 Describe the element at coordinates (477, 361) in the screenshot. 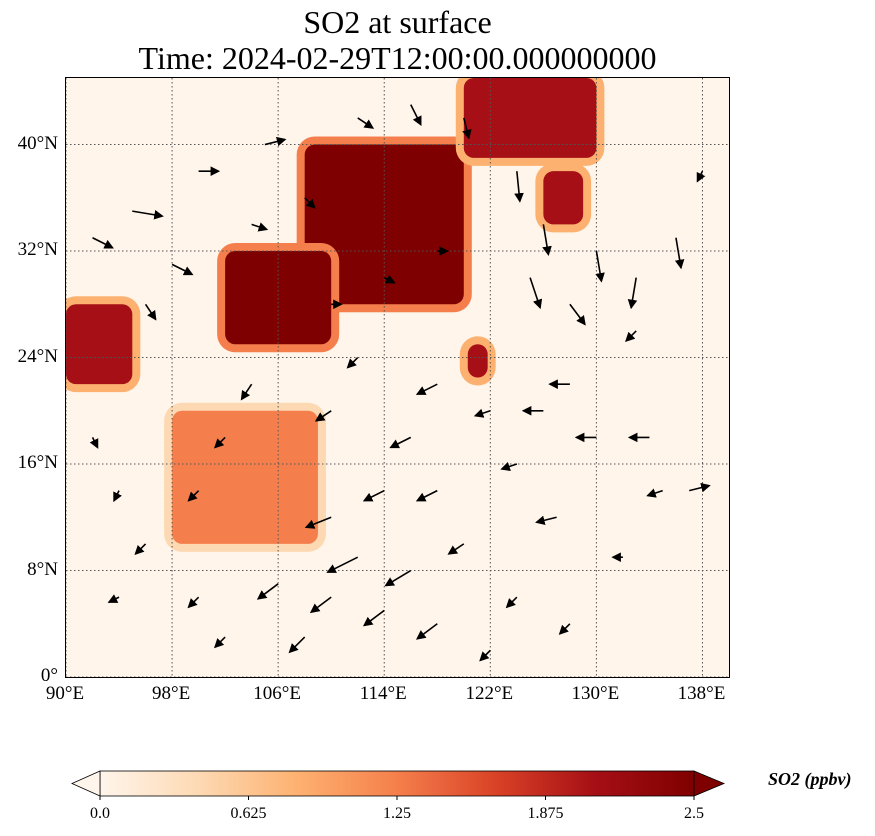

I see `so2-region-taiwan` at that location.